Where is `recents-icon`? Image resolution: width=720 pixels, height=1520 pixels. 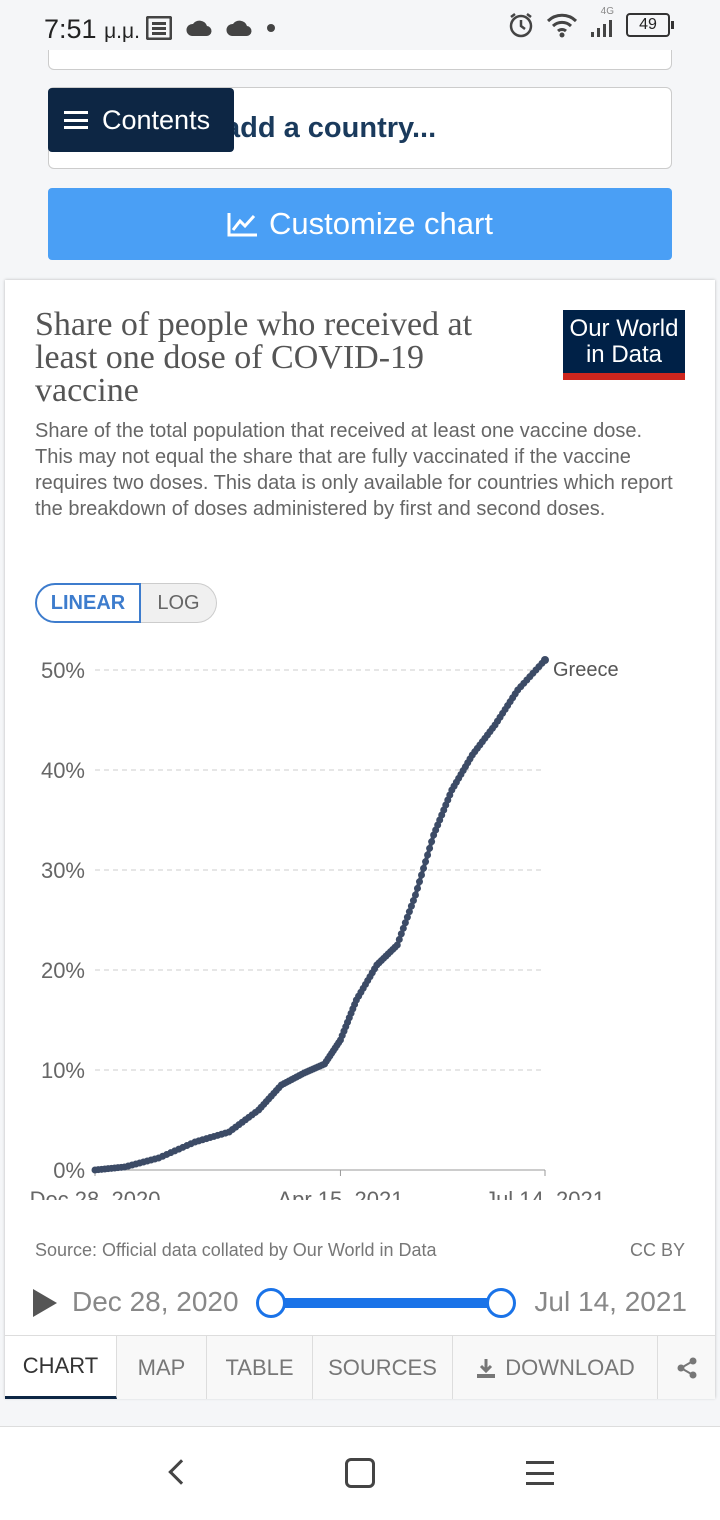
recents-icon is located at coordinates (540, 1473).